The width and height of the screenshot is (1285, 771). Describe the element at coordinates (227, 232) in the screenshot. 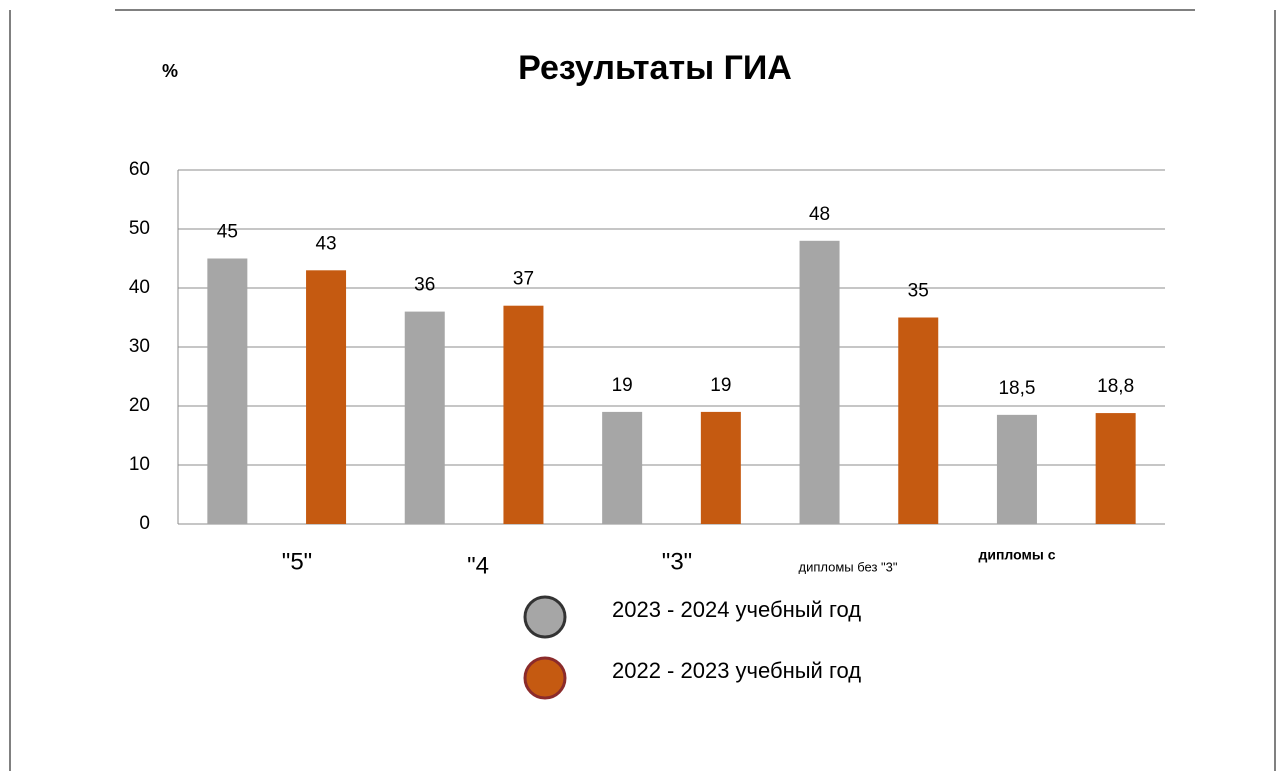

I see `data-label: 45` at that location.